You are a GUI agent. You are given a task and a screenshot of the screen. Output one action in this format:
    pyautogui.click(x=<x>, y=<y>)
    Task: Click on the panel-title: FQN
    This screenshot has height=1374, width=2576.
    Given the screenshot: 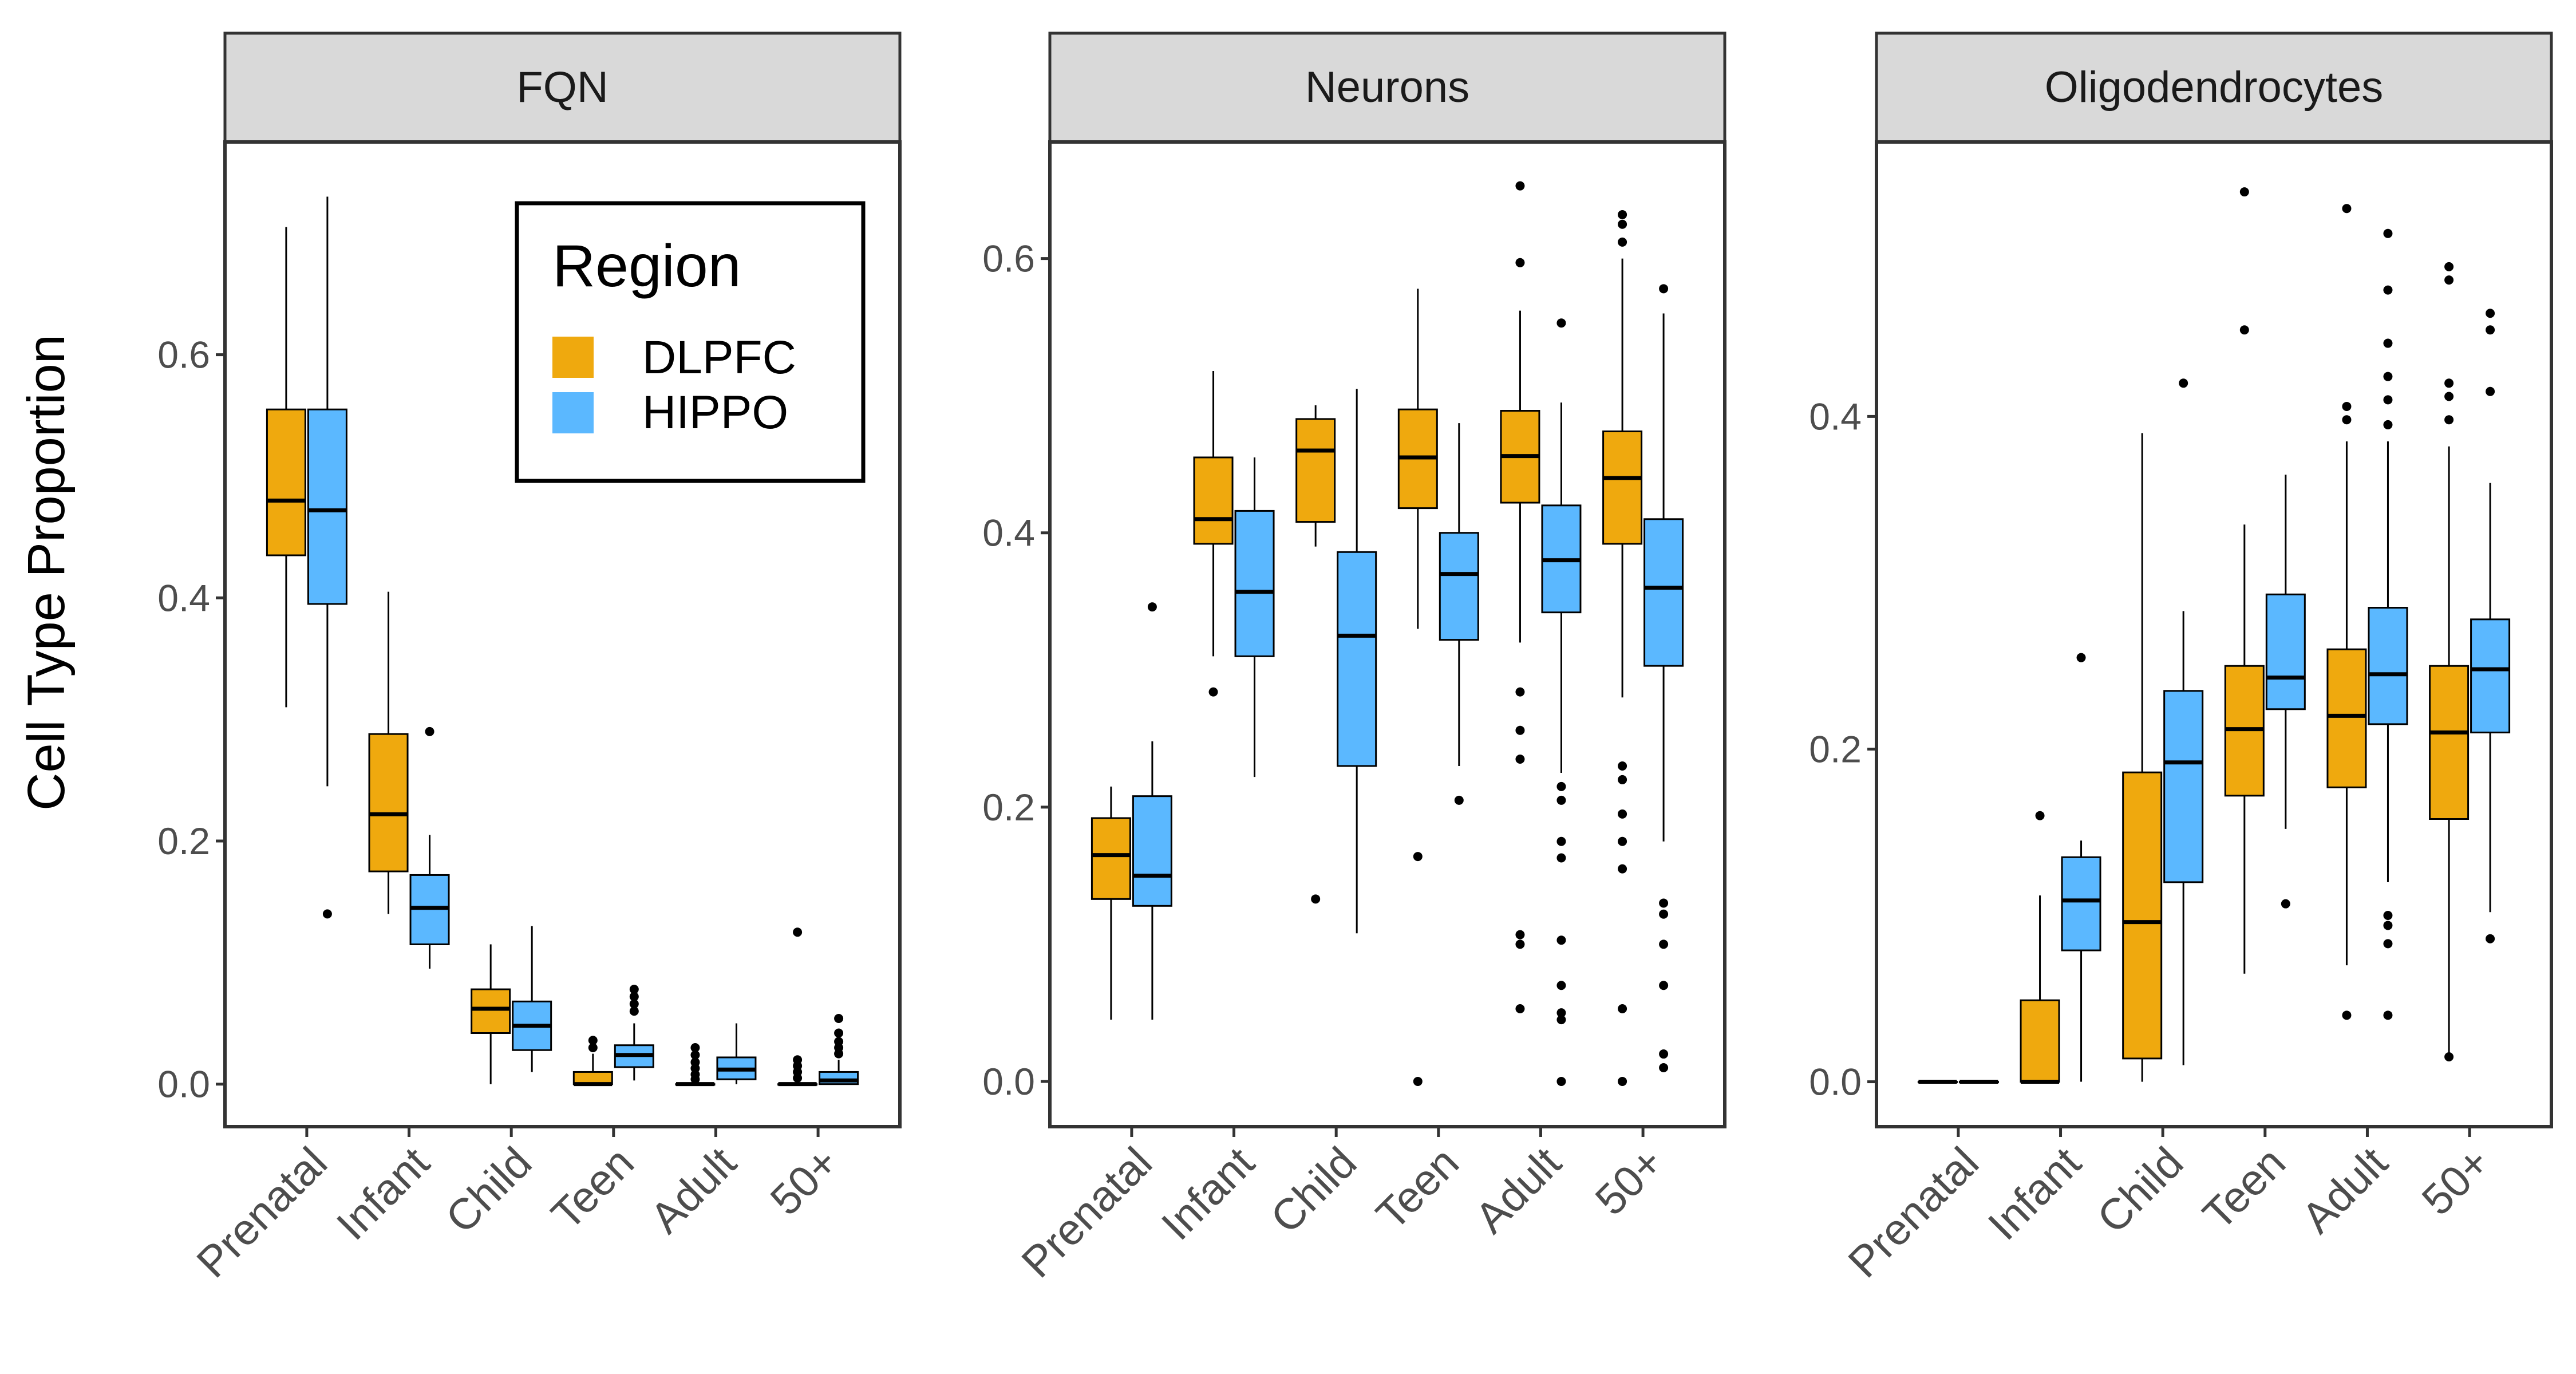 What is the action you would take?
    pyautogui.click(x=562, y=87)
    